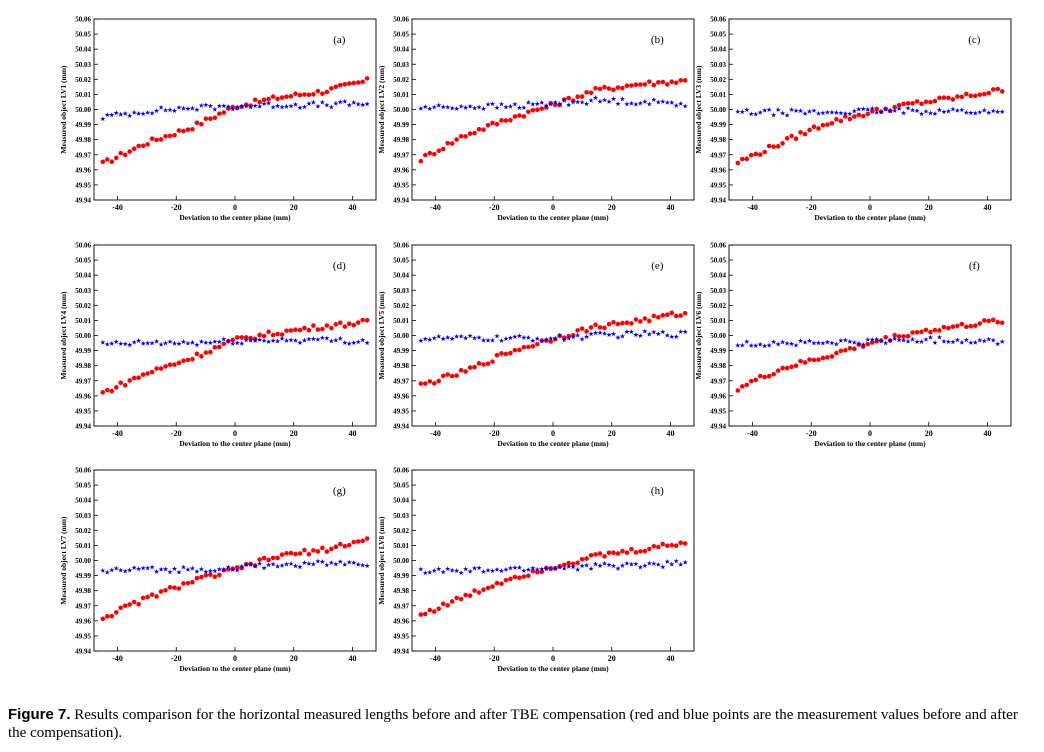 Image resolution: width=1044 pixels, height=752 pixels. Describe the element at coordinates (870, 207) in the screenshot. I see `x-tick-label: 0` at that location.